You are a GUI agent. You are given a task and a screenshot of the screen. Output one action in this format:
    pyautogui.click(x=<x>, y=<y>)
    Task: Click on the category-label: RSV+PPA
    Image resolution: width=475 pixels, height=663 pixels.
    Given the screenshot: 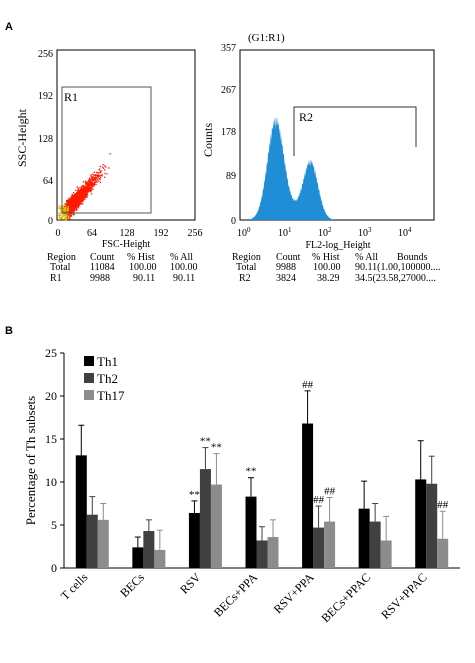 What is the action you would take?
    pyautogui.click(x=294, y=593)
    